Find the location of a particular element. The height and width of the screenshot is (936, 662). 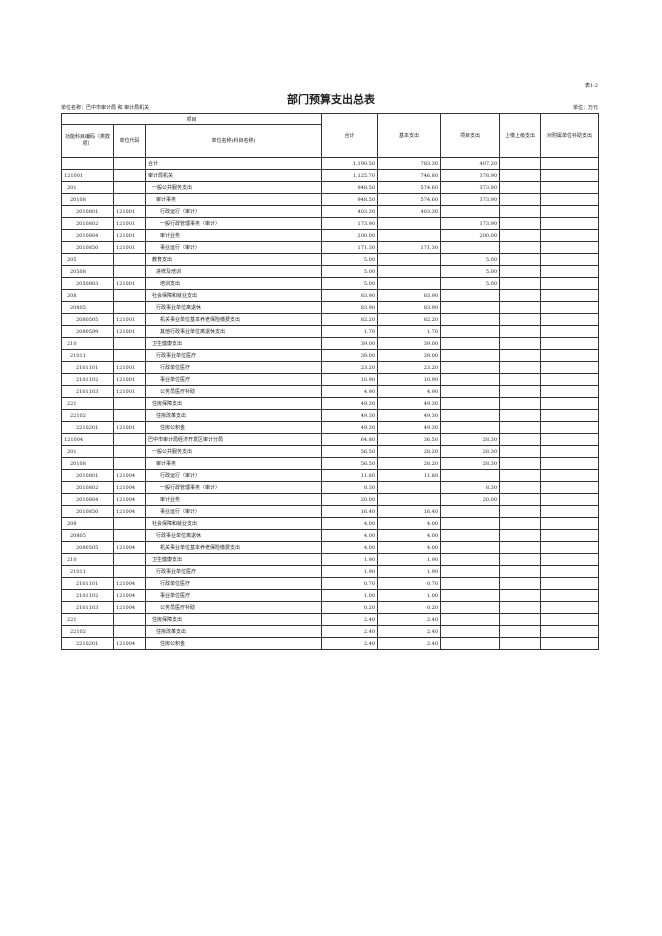

code-cell: 121001 is located at coordinates (87, 175).